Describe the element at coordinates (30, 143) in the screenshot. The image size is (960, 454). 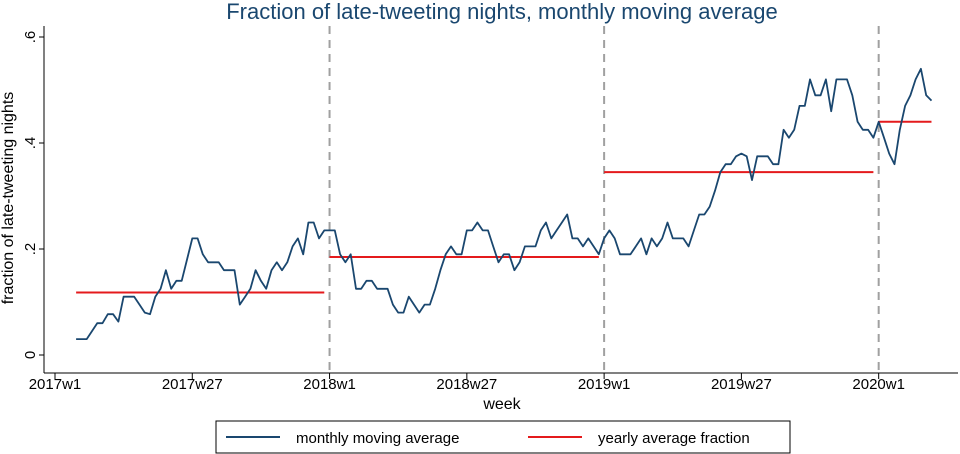
I see `y-tick-label: .4` at that location.